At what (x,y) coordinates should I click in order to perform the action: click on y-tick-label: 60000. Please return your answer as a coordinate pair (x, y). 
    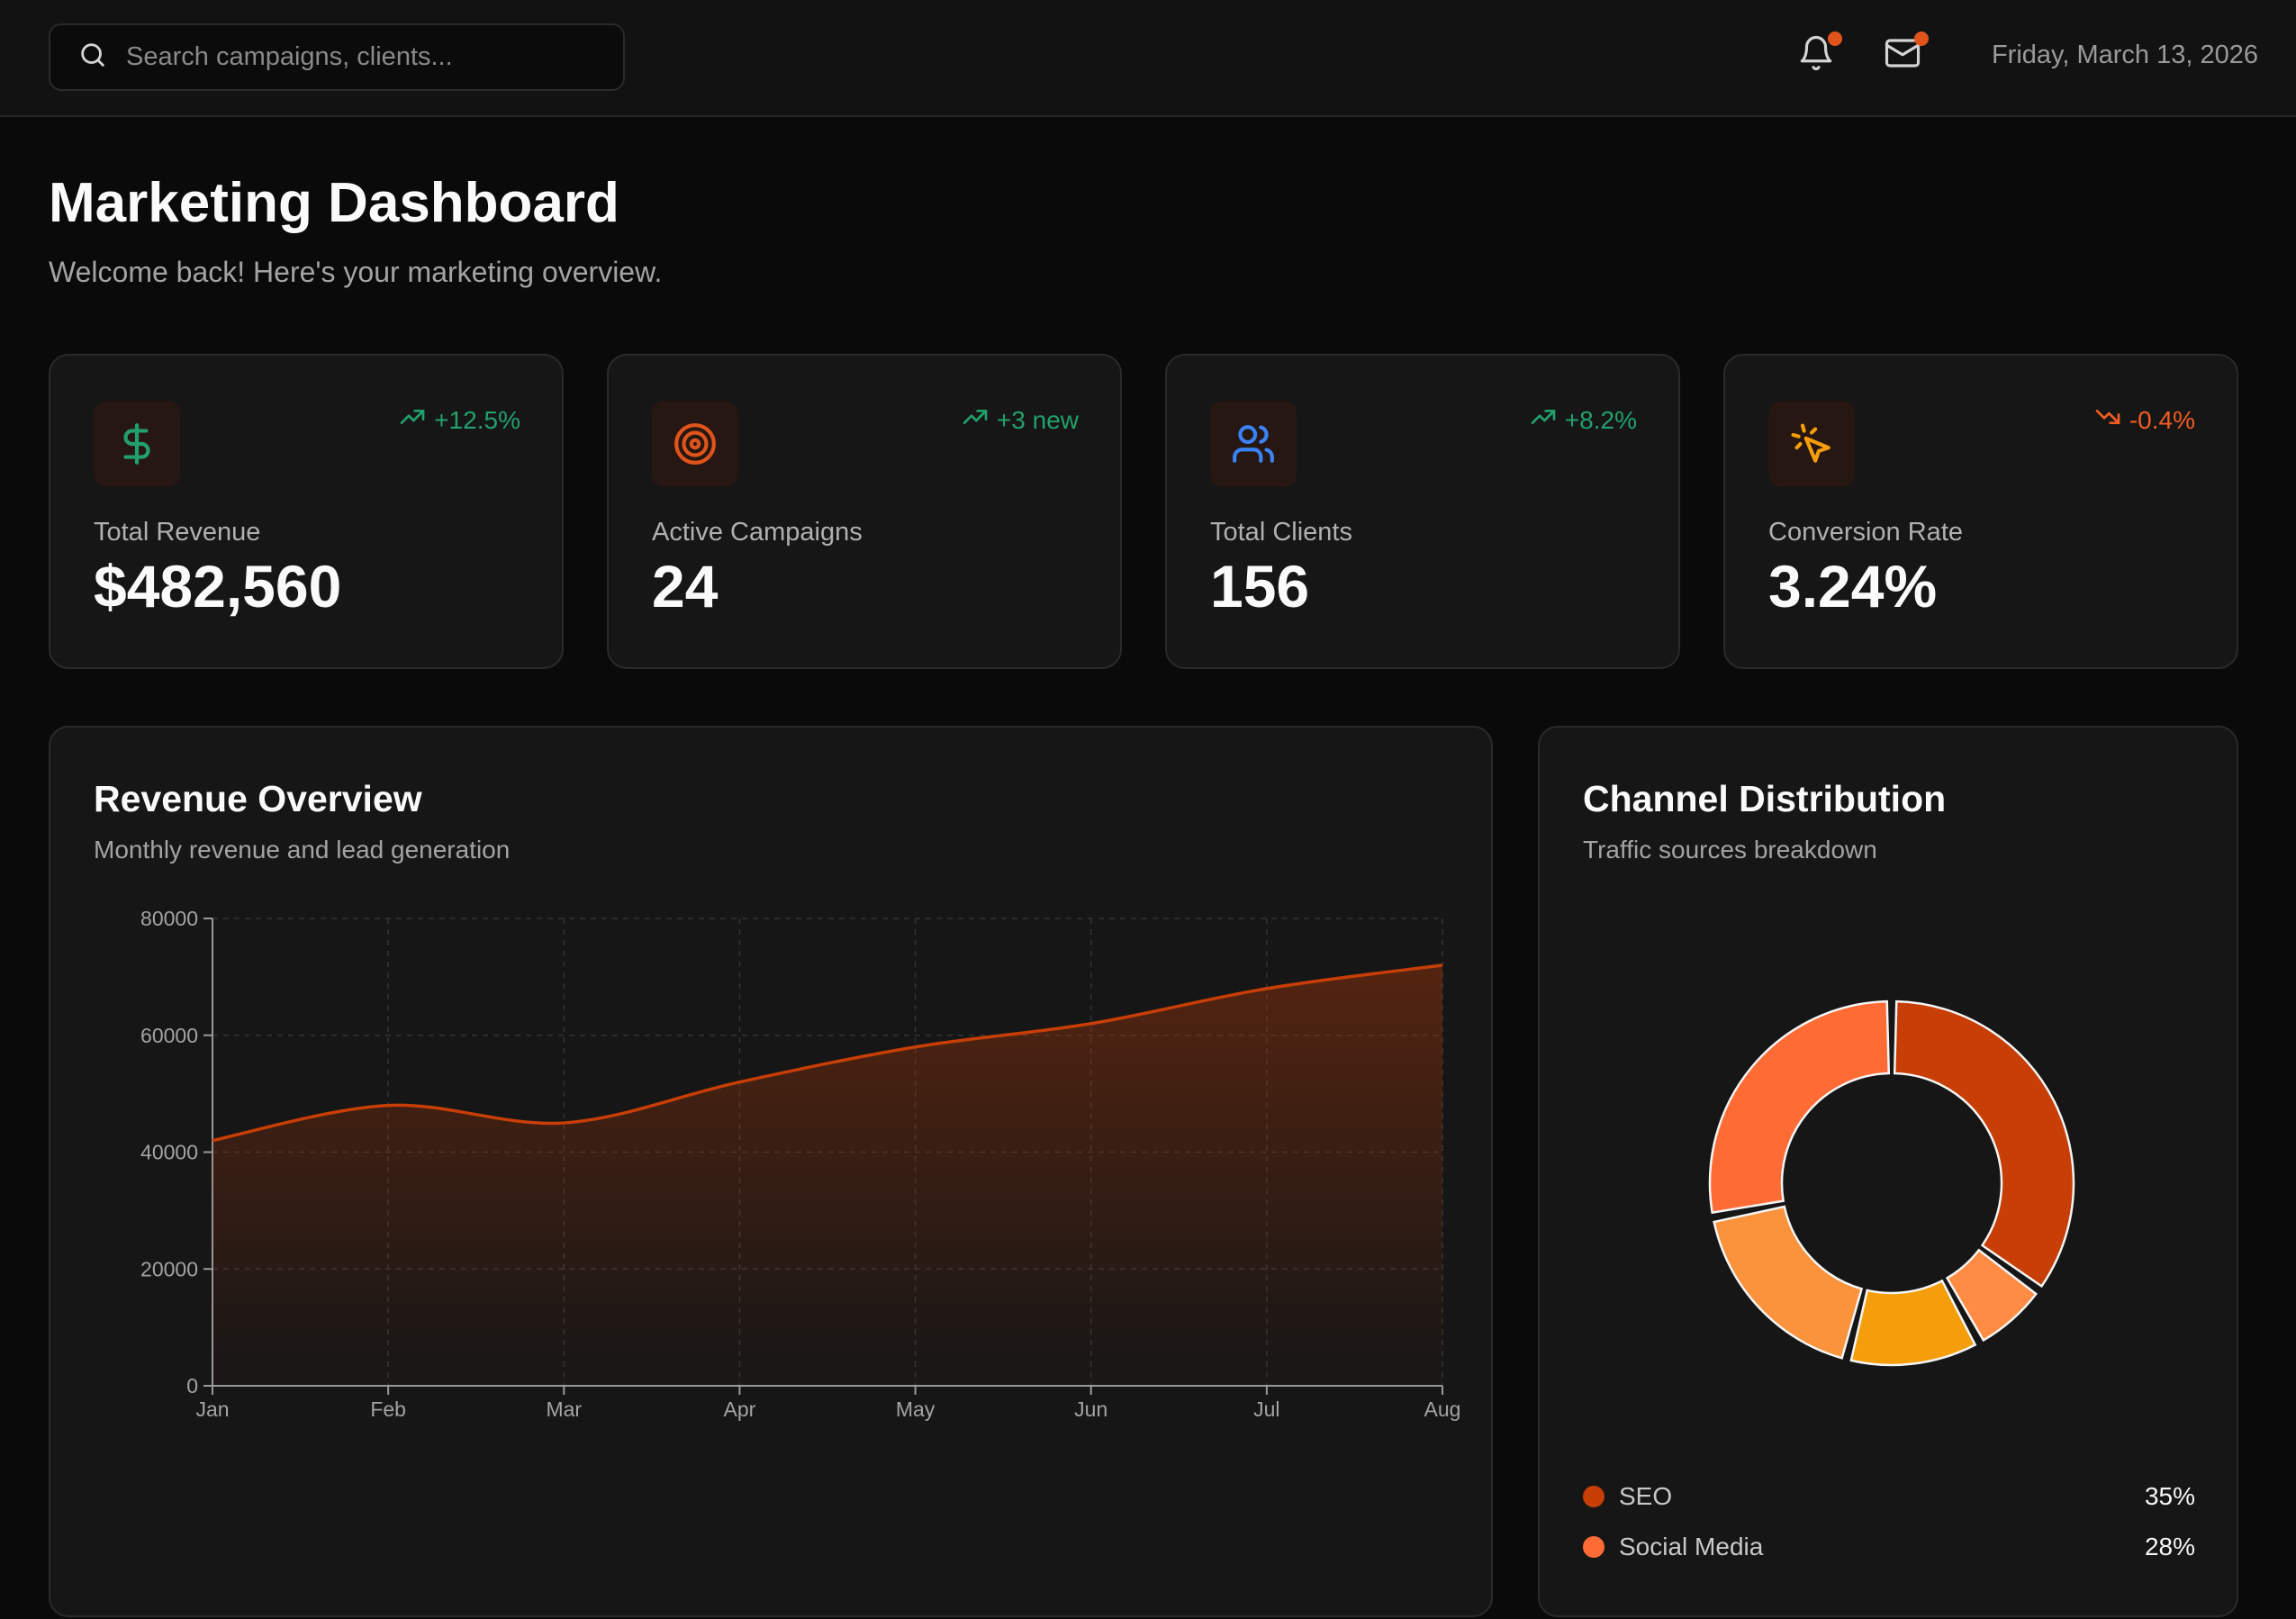
    Looking at the image, I should click on (169, 1035).